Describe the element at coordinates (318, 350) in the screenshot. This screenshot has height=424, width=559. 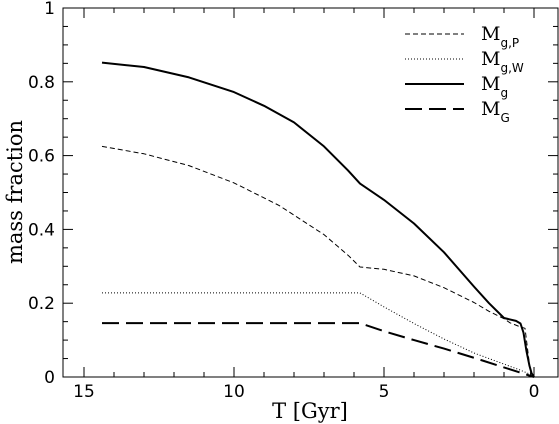
I see `series-line-longdash` at that location.